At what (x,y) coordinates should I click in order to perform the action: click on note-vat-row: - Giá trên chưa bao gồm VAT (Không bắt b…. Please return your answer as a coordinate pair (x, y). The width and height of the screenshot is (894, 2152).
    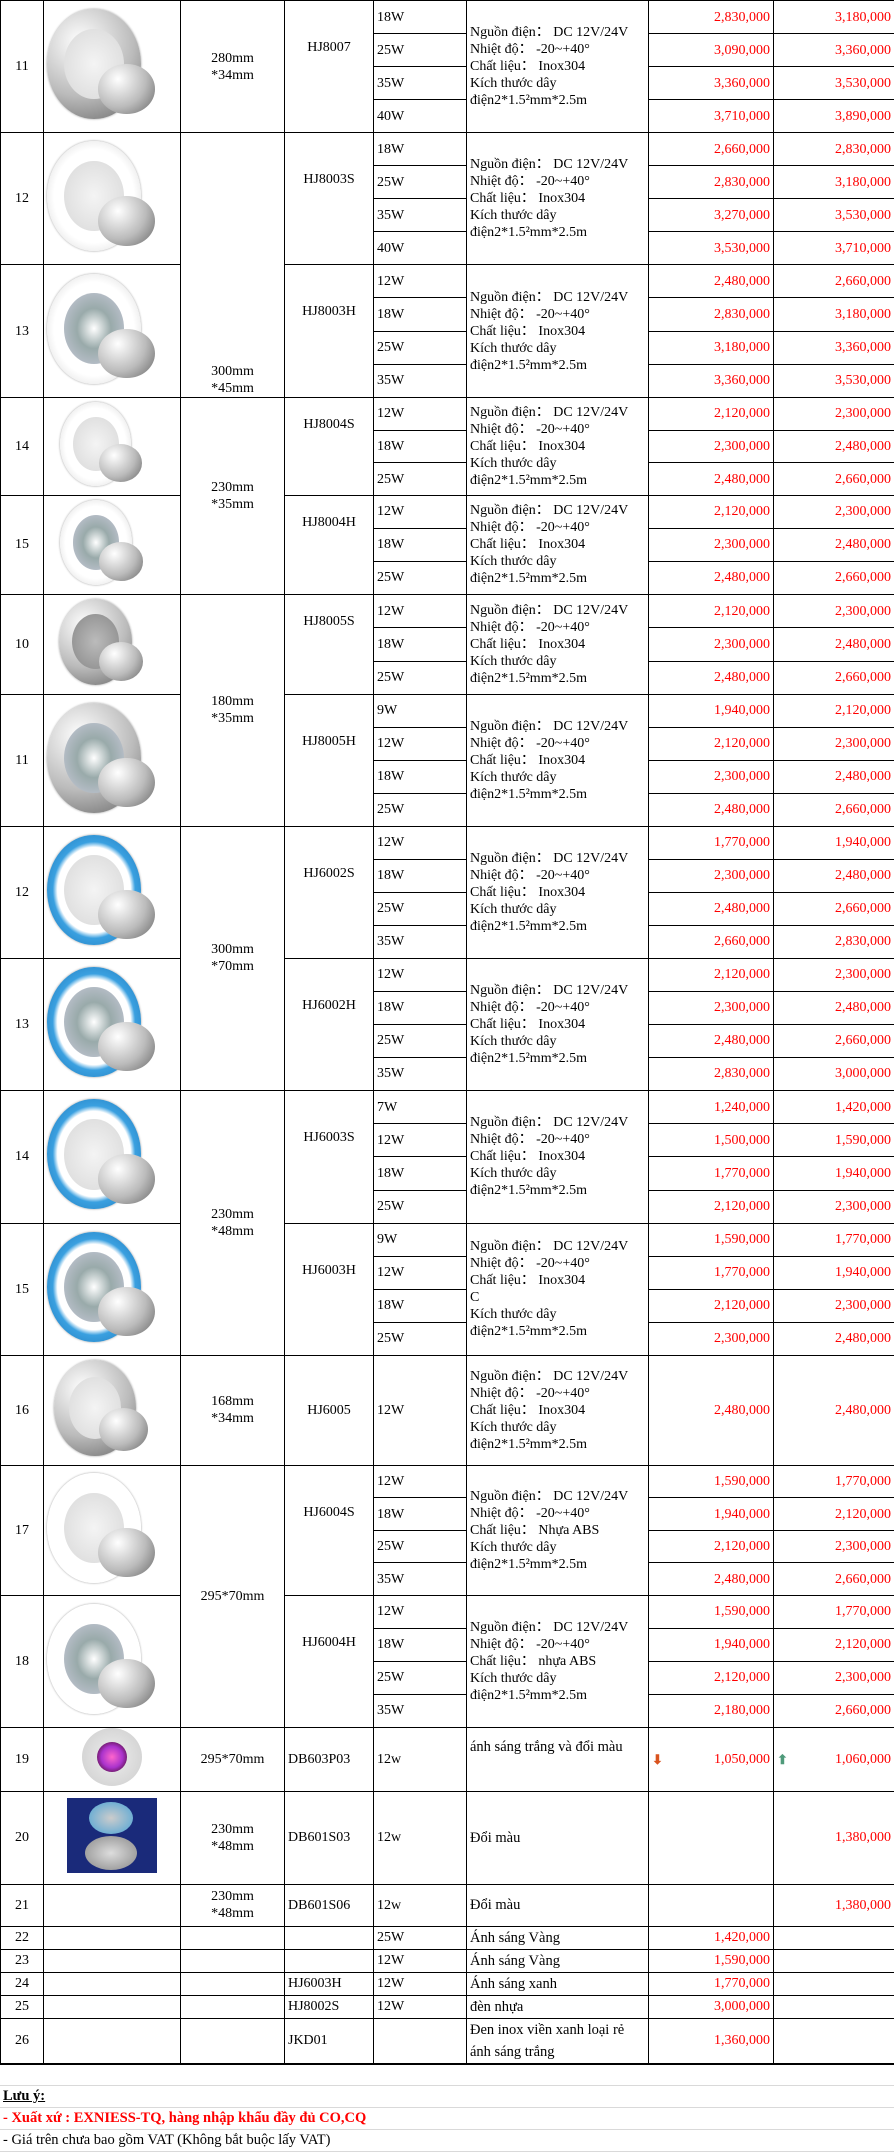
    Looking at the image, I should click on (447, 2141).